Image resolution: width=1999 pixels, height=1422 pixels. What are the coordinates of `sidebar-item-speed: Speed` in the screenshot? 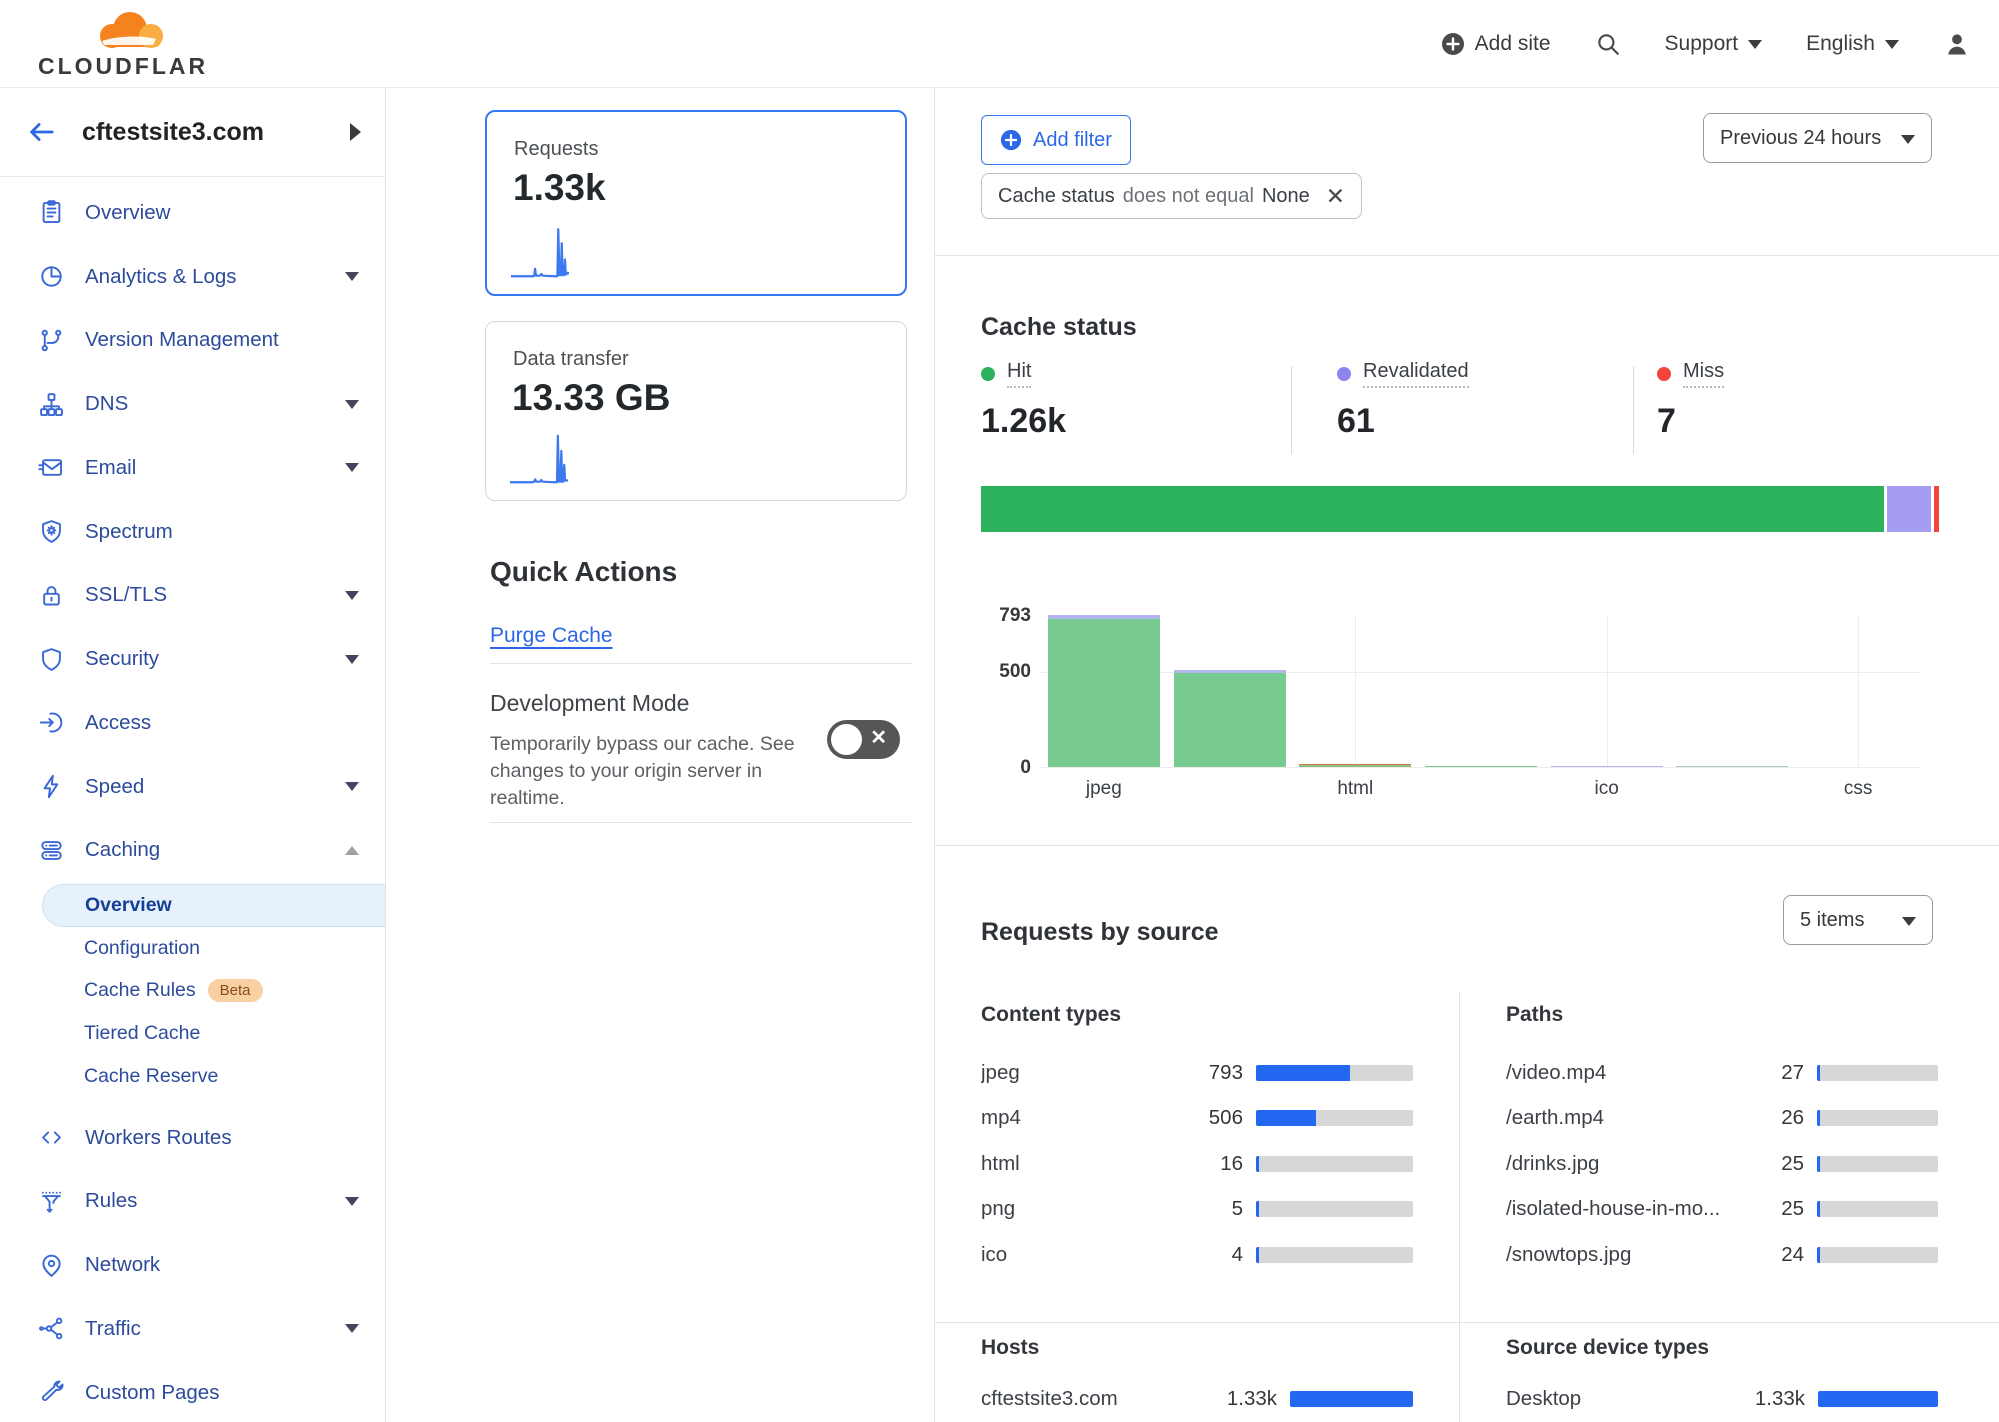 It's located at (192, 787).